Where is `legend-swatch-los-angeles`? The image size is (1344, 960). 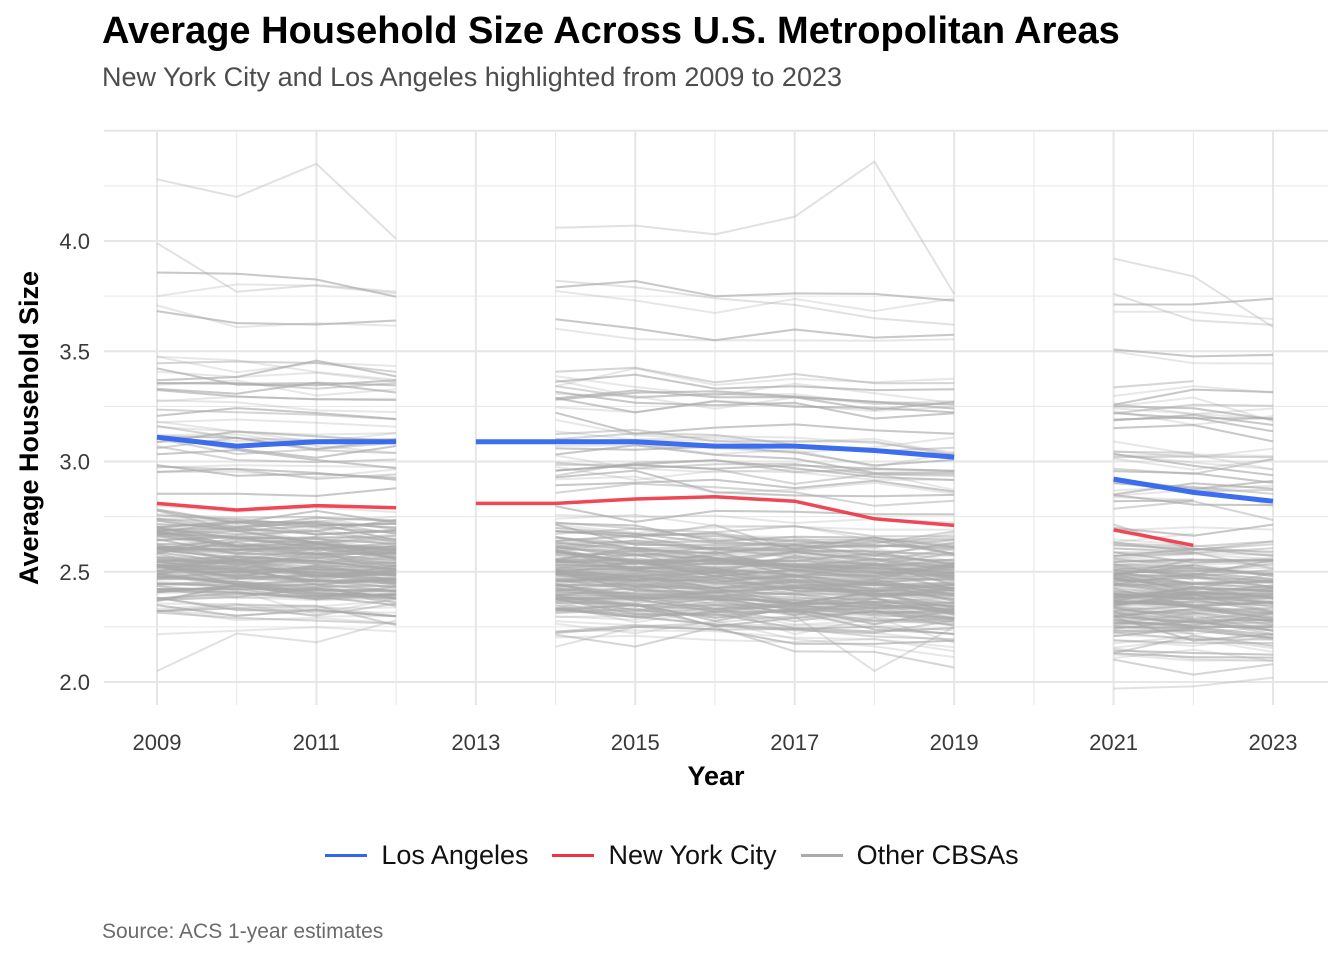 legend-swatch-los-angeles is located at coordinates (346, 855).